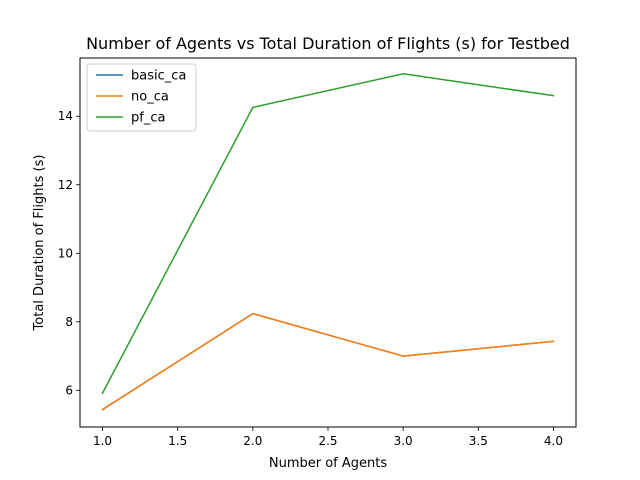  What do you see at coordinates (39, 243) in the screenshot?
I see `y-axis-label: Total Duration of Flights (s)` at bounding box center [39, 243].